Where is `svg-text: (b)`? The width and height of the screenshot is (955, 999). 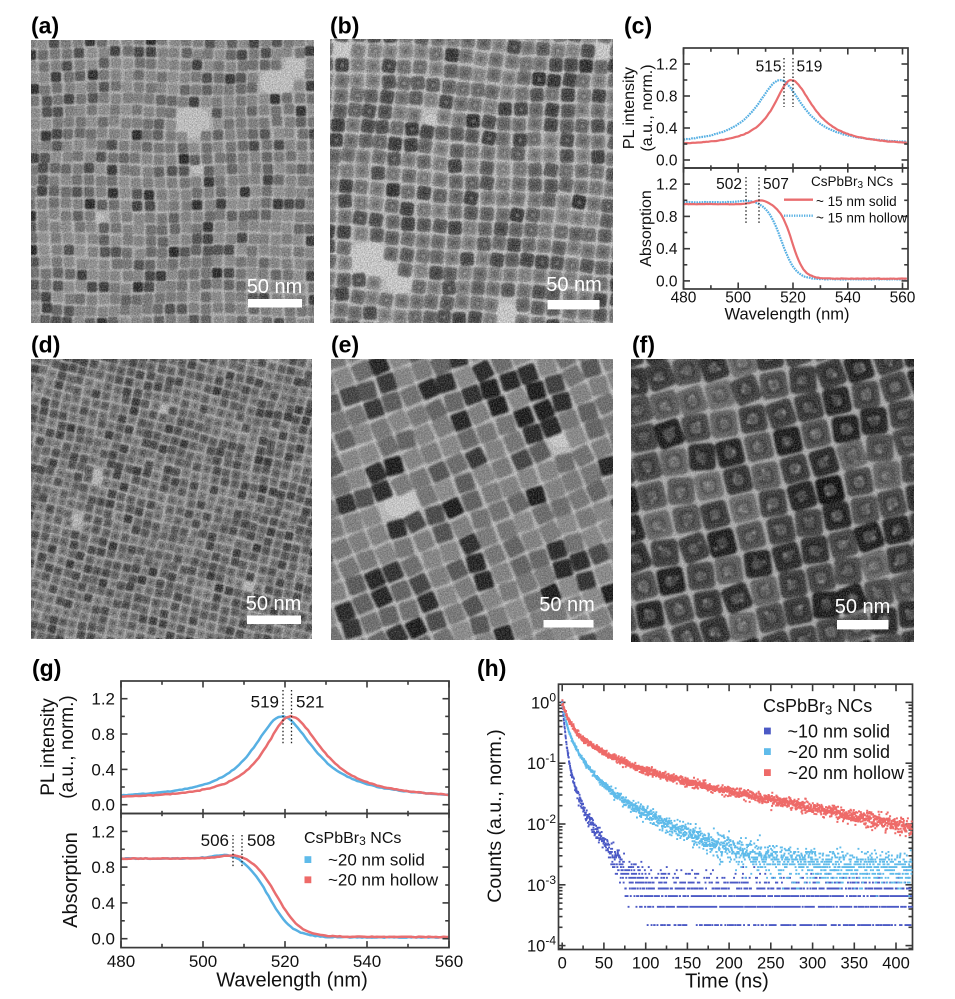
svg-text: (b) is located at coordinates (344, 26).